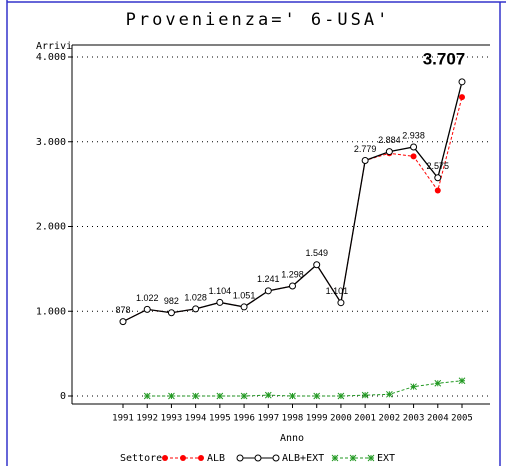  I want to click on x-tick-label: 1993, so click(172, 419).